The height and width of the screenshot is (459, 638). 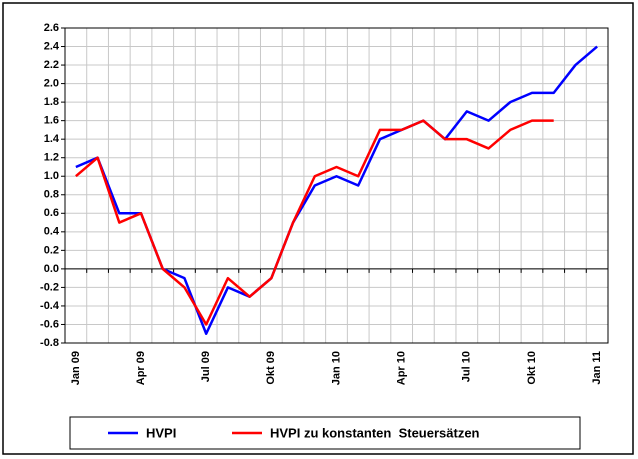 What do you see at coordinates (51, 121) in the screenshot?
I see `y-tick-label: 1.6` at bounding box center [51, 121].